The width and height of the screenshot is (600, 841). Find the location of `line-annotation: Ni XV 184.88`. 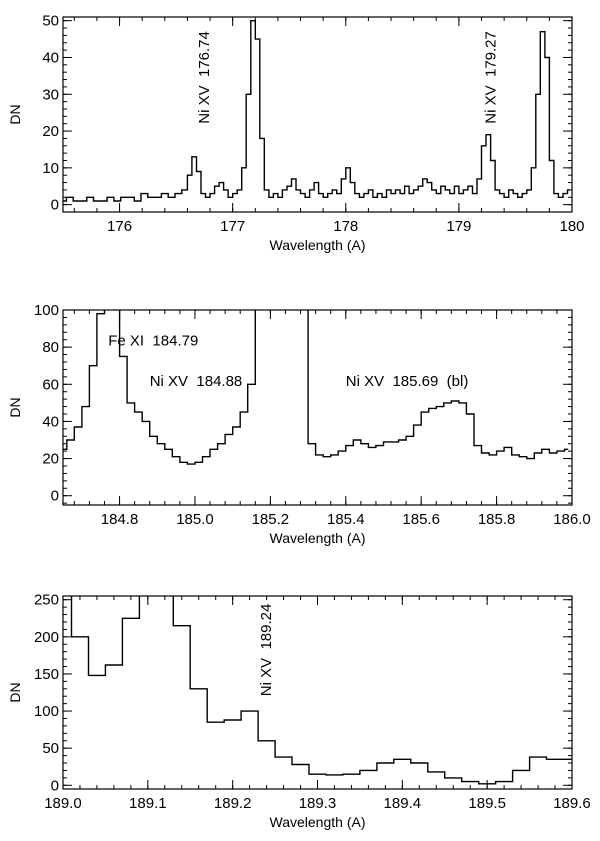

line-annotation: Ni XV 184.88 is located at coordinates (196, 381).